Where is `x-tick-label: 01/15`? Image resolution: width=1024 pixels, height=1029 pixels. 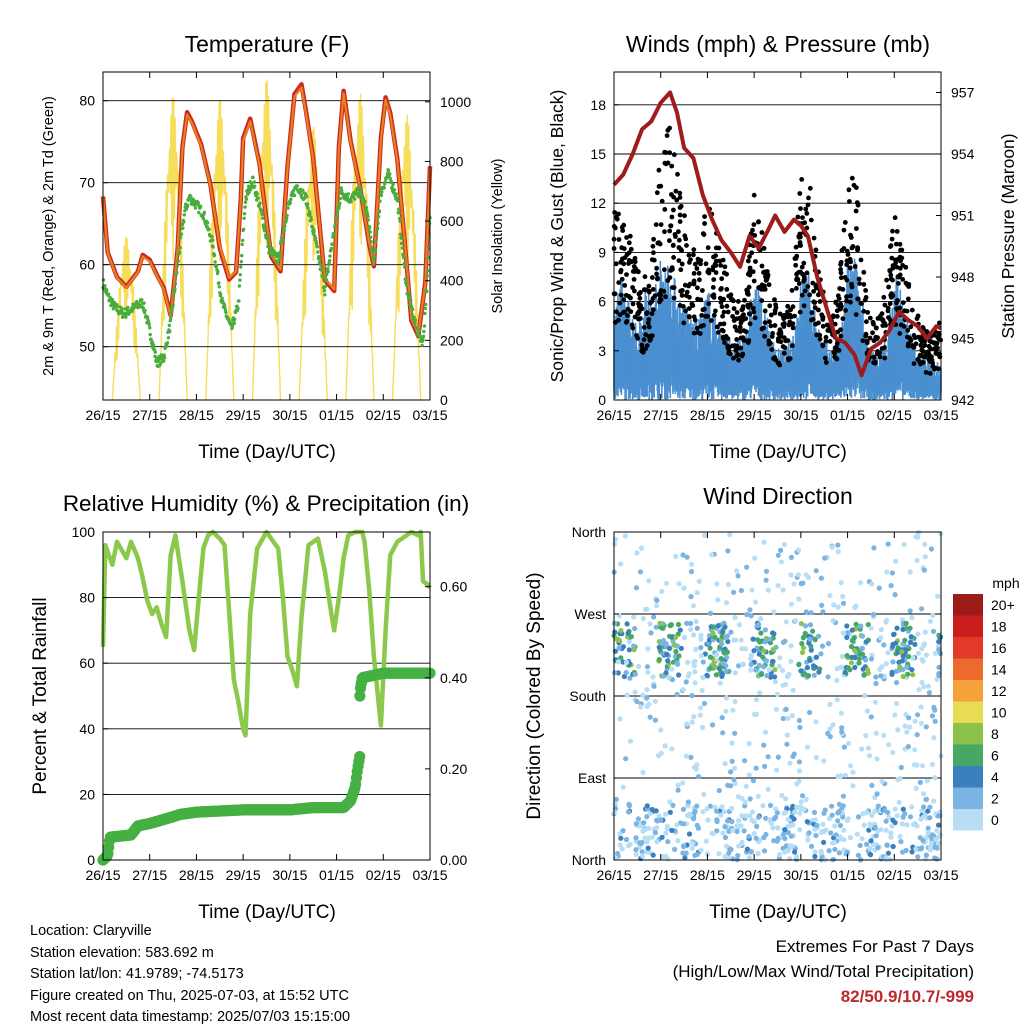 x-tick-label: 01/15 is located at coordinates (336, 415).